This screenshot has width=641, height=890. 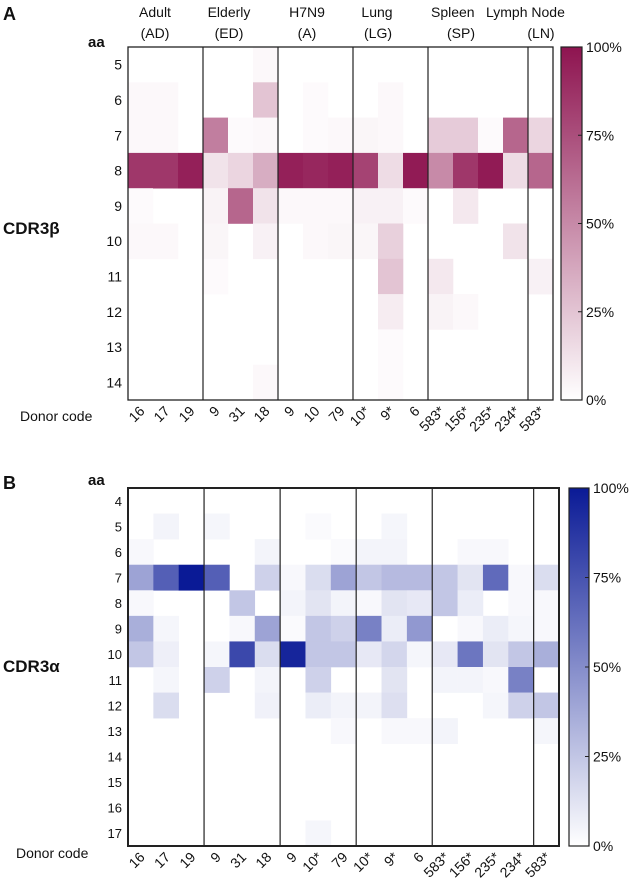 I want to click on row-label: 13, so click(x=115, y=731).